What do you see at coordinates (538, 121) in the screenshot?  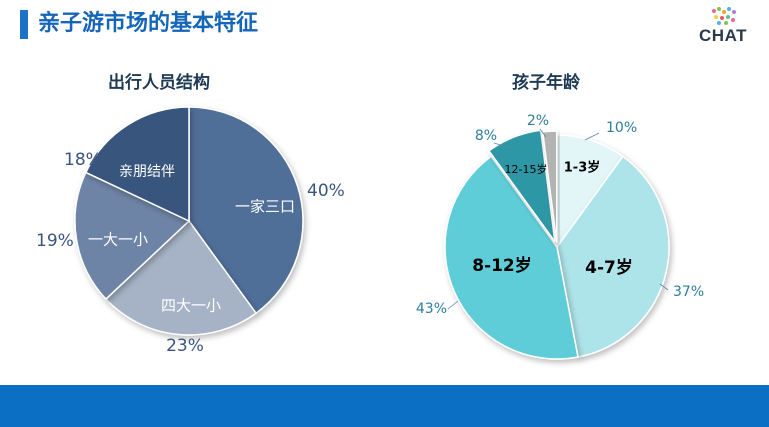 I see `slice-percent-label: 2%` at bounding box center [538, 121].